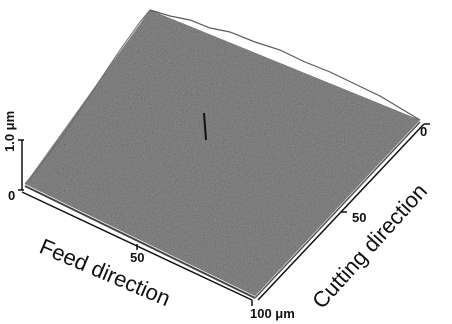 The height and width of the screenshot is (324, 452). What do you see at coordinates (9, 131) in the screenshot?
I see `z-axis-max-label: 1.0 μm` at bounding box center [9, 131].